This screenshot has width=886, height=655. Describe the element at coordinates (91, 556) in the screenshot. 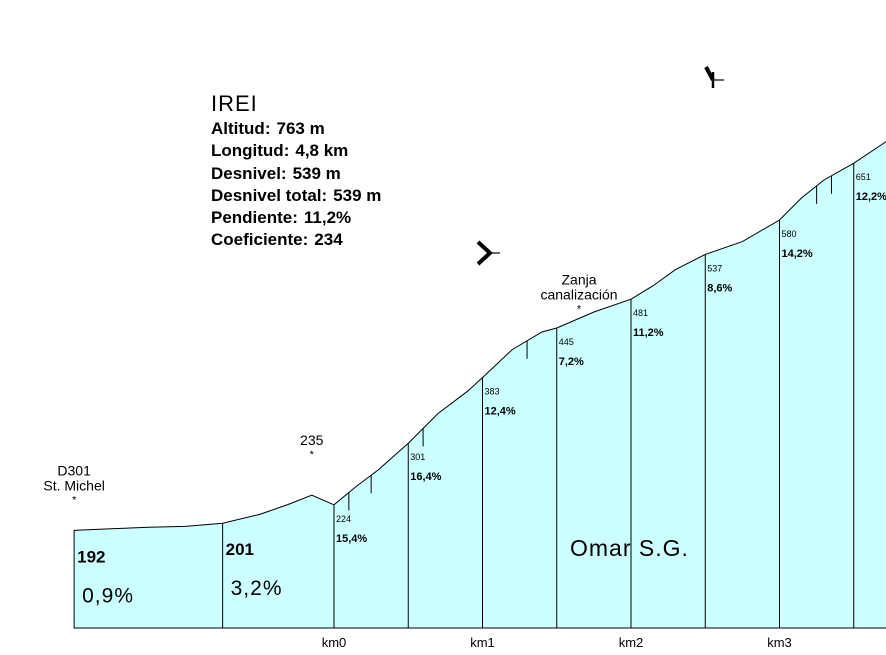

I see `section-start-altitude: 192` at that location.